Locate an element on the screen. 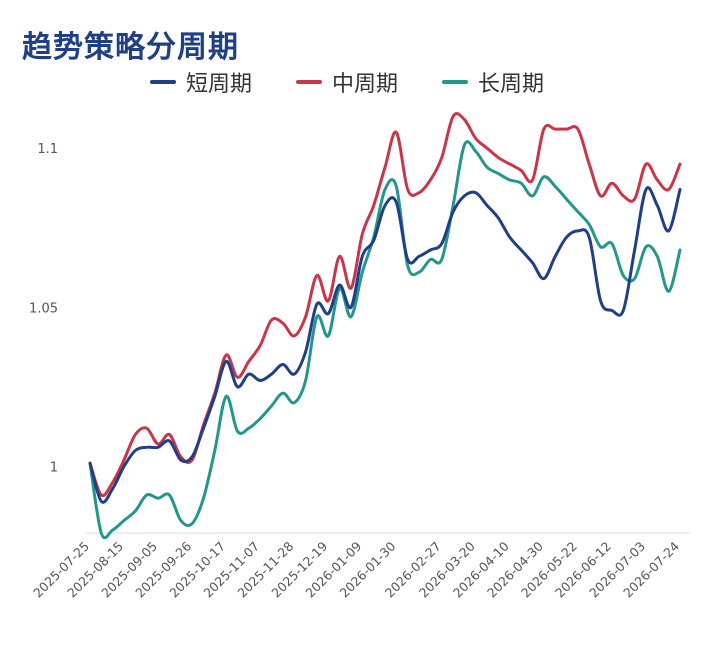  legend-item-1: 短周期 is located at coordinates (201, 82).